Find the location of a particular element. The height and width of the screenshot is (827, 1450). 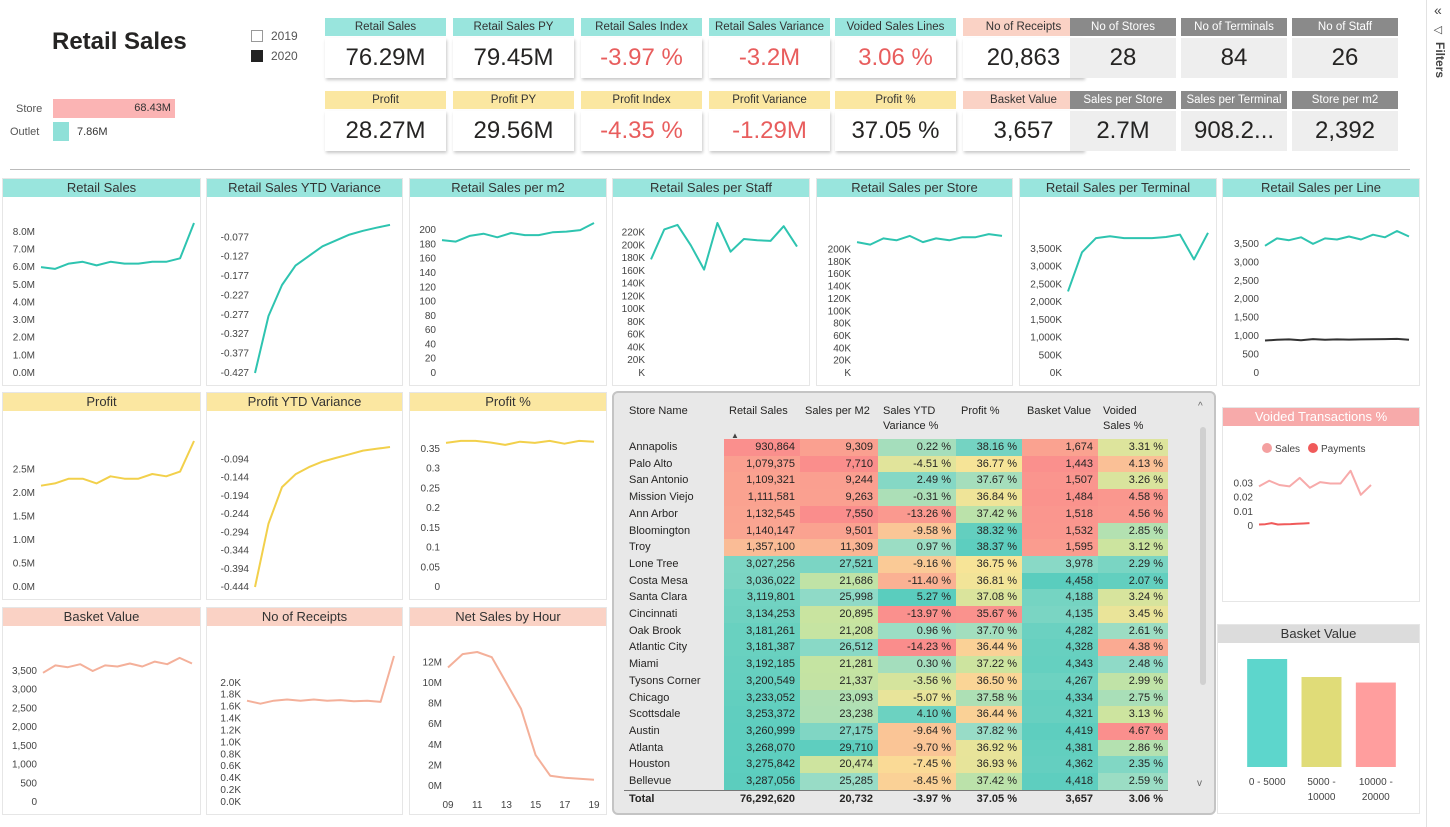

kpi-card: Profit Index -4.35 % is located at coordinates (641, 121).